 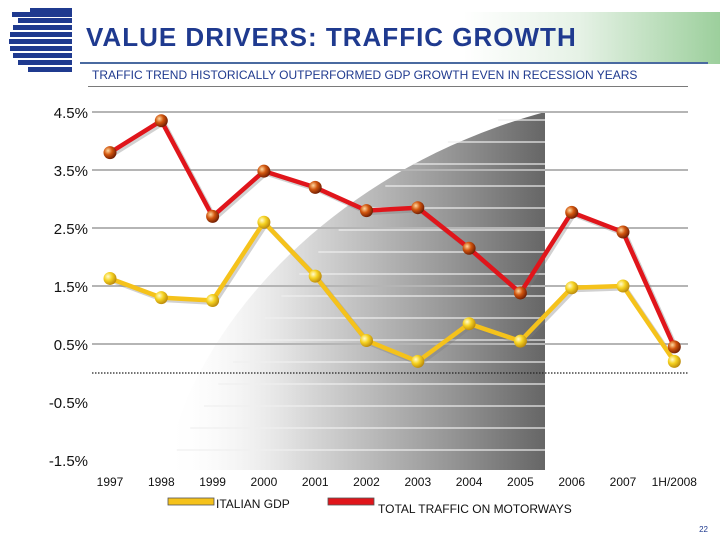 What do you see at coordinates (264, 482) in the screenshot?
I see `x-tick-label: 2000` at bounding box center [264, 482].